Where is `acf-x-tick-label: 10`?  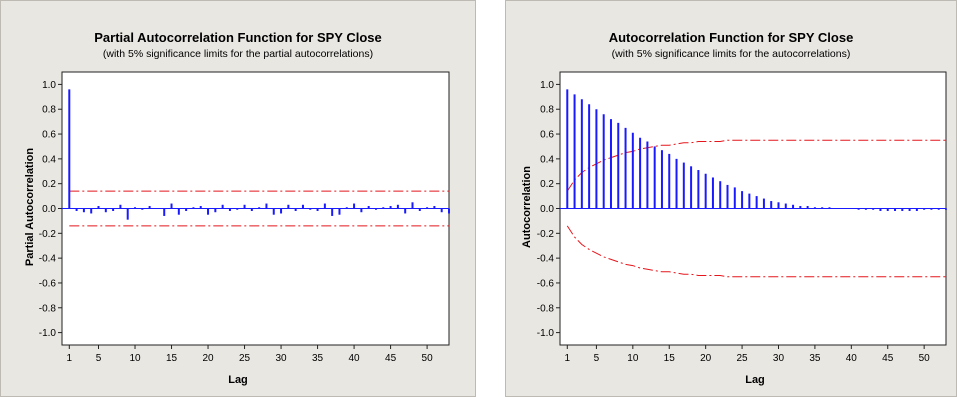
acf-x-tick-label: 10 is located at coordinates (633, 358).